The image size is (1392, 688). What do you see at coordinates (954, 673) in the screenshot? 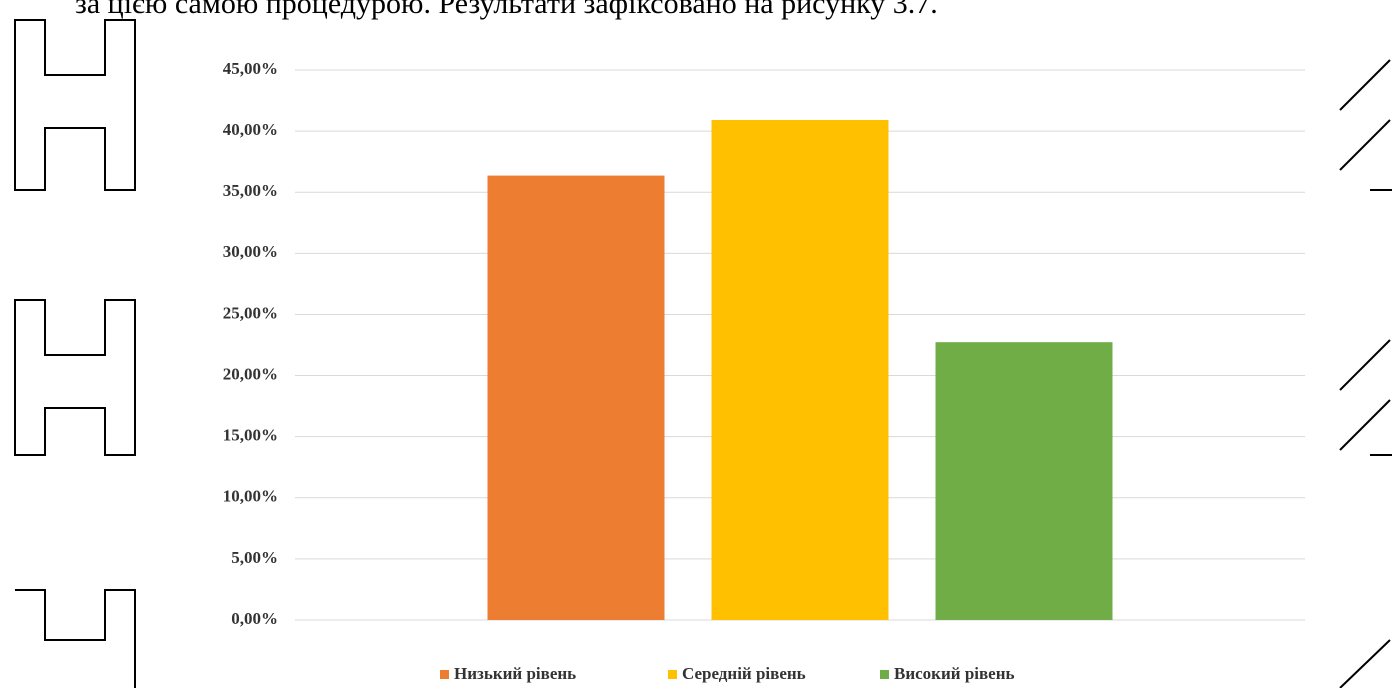
I see `legend-label: Високий рівень` at bounding box center [954, 673].